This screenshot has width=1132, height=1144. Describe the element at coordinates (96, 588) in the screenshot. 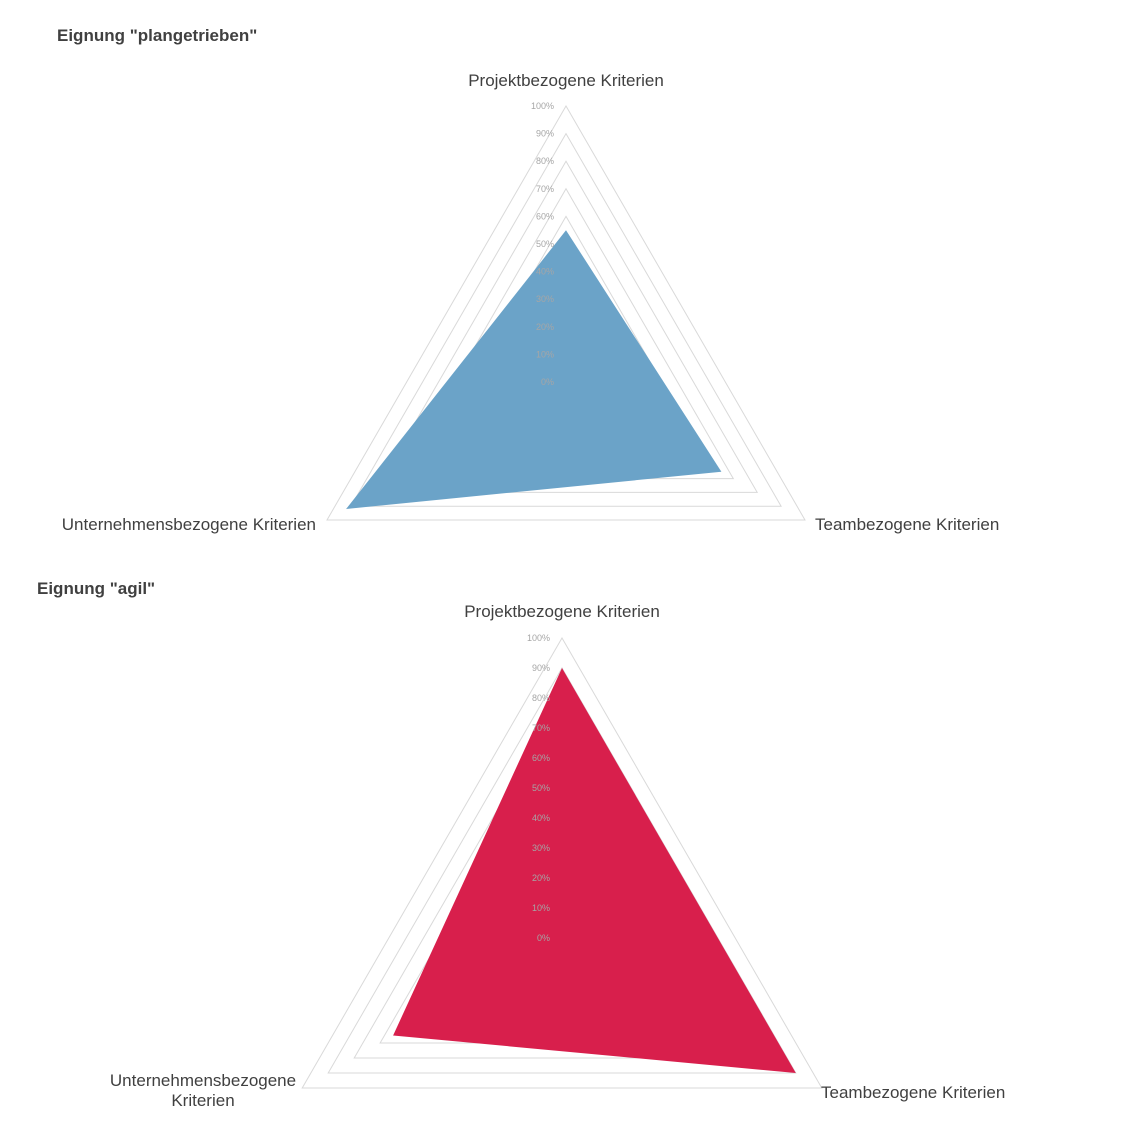

I see `chart-title: Eignung "agil"` at that location.